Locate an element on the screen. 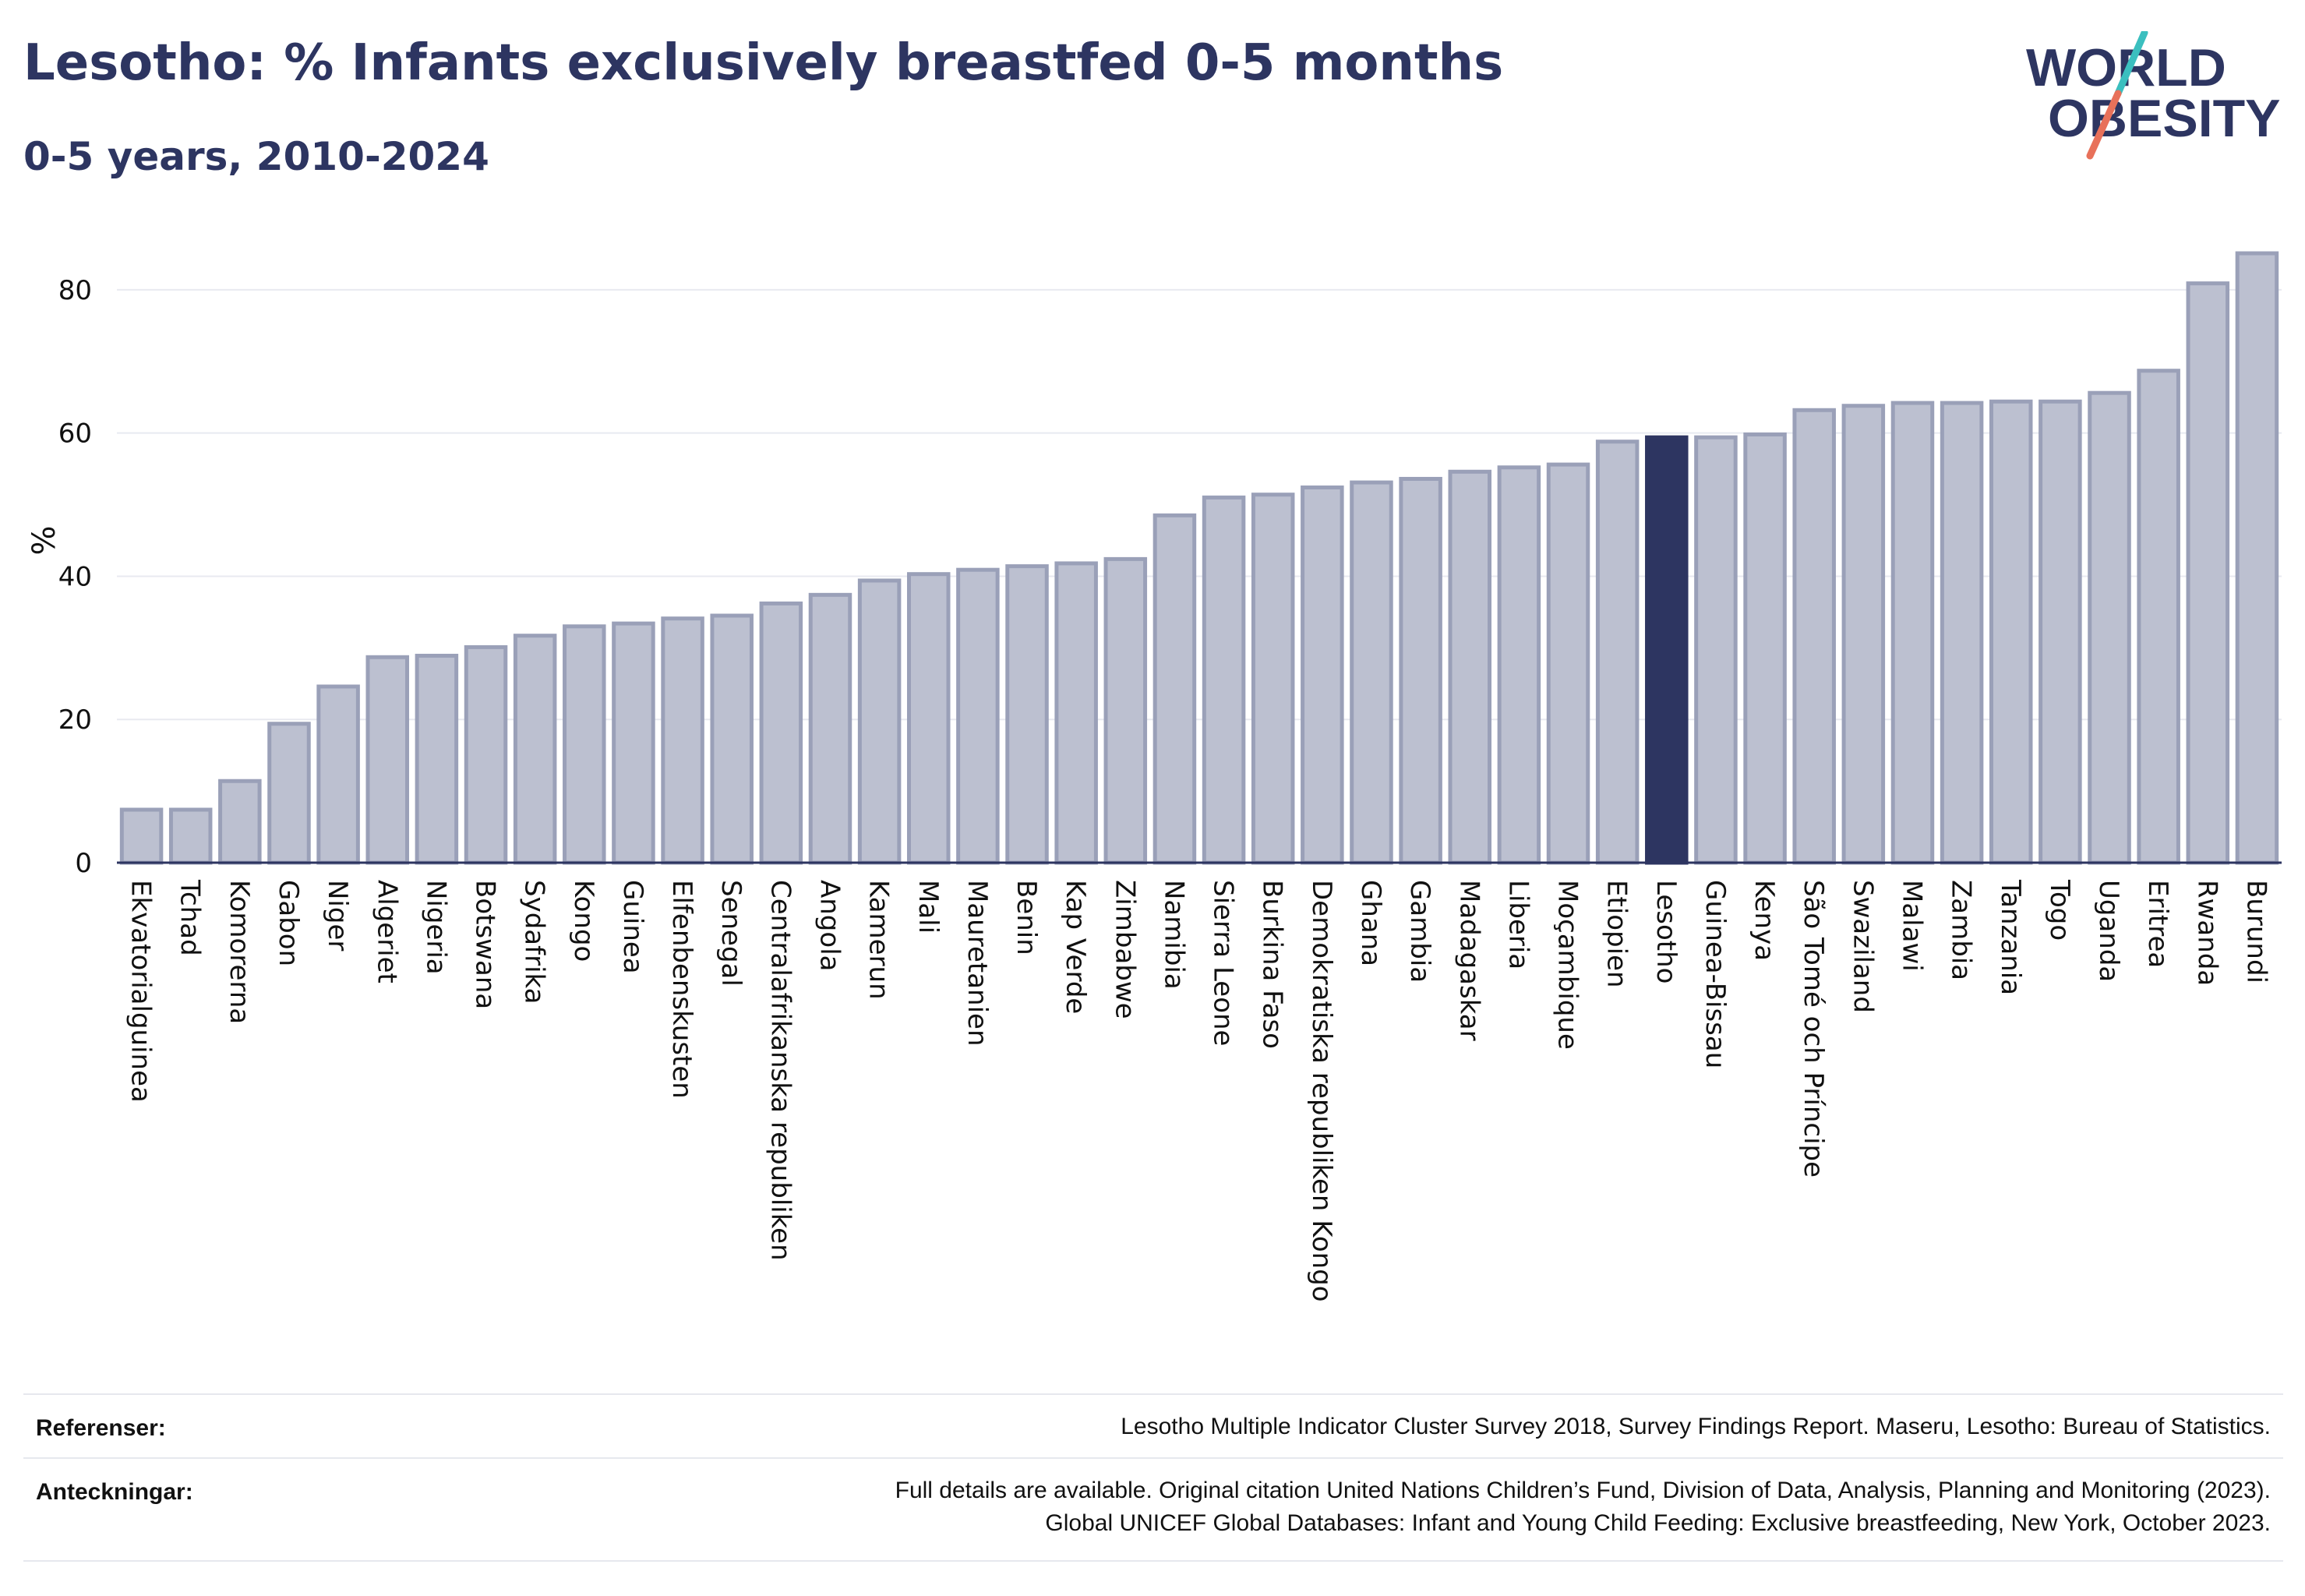 The height and width of the screenshot is (1596, 2305). x-tick-label: Kap Verde is located at coordinates (1075, 947).